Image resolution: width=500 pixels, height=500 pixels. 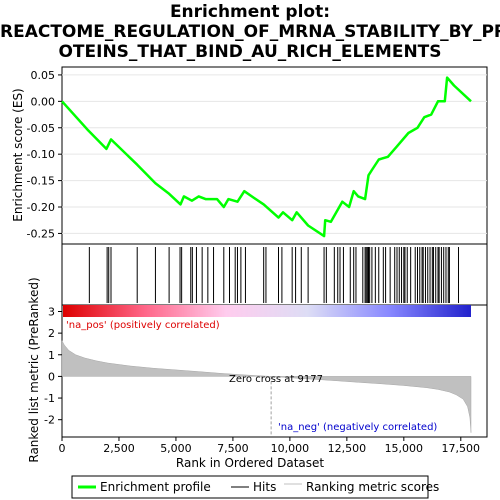 What do you see at coordinates (41, 233) in the screenshot?
I see `es-y-tick-label: -0.25` at bounding box center [41, 233].